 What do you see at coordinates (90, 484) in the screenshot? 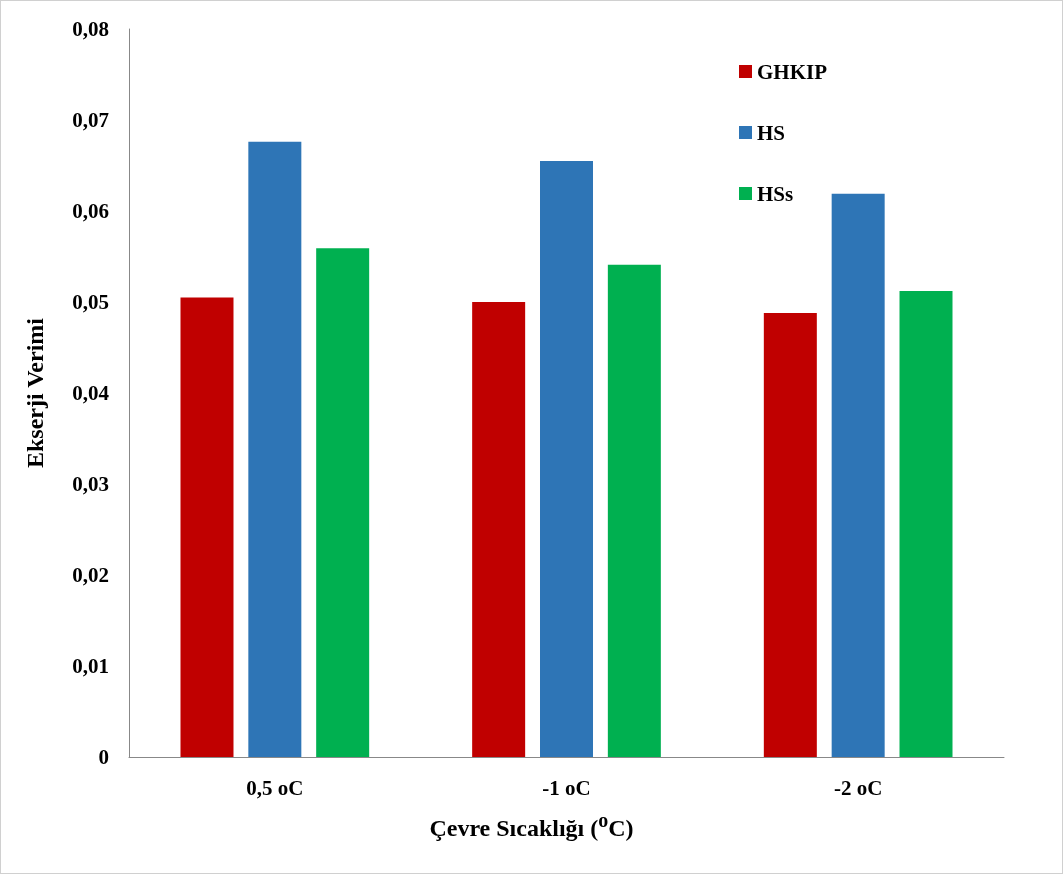
I see `y-tick-label: 0,03` at bounding box center [90, 484].